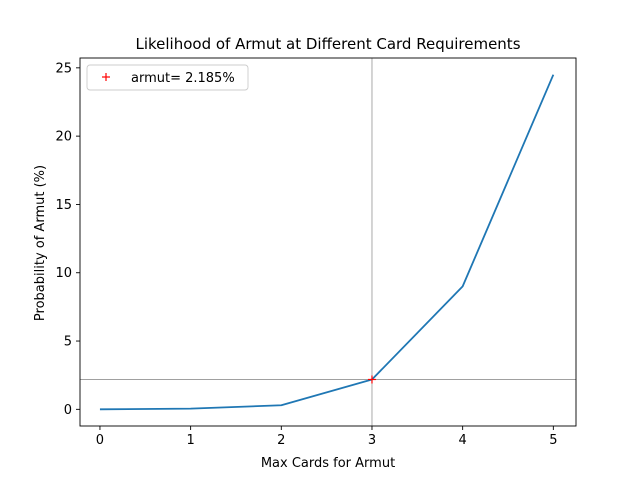  Describe the element at coordinates (68, 342) in the screenshot. I see `y-tick-label: 5` at that location.